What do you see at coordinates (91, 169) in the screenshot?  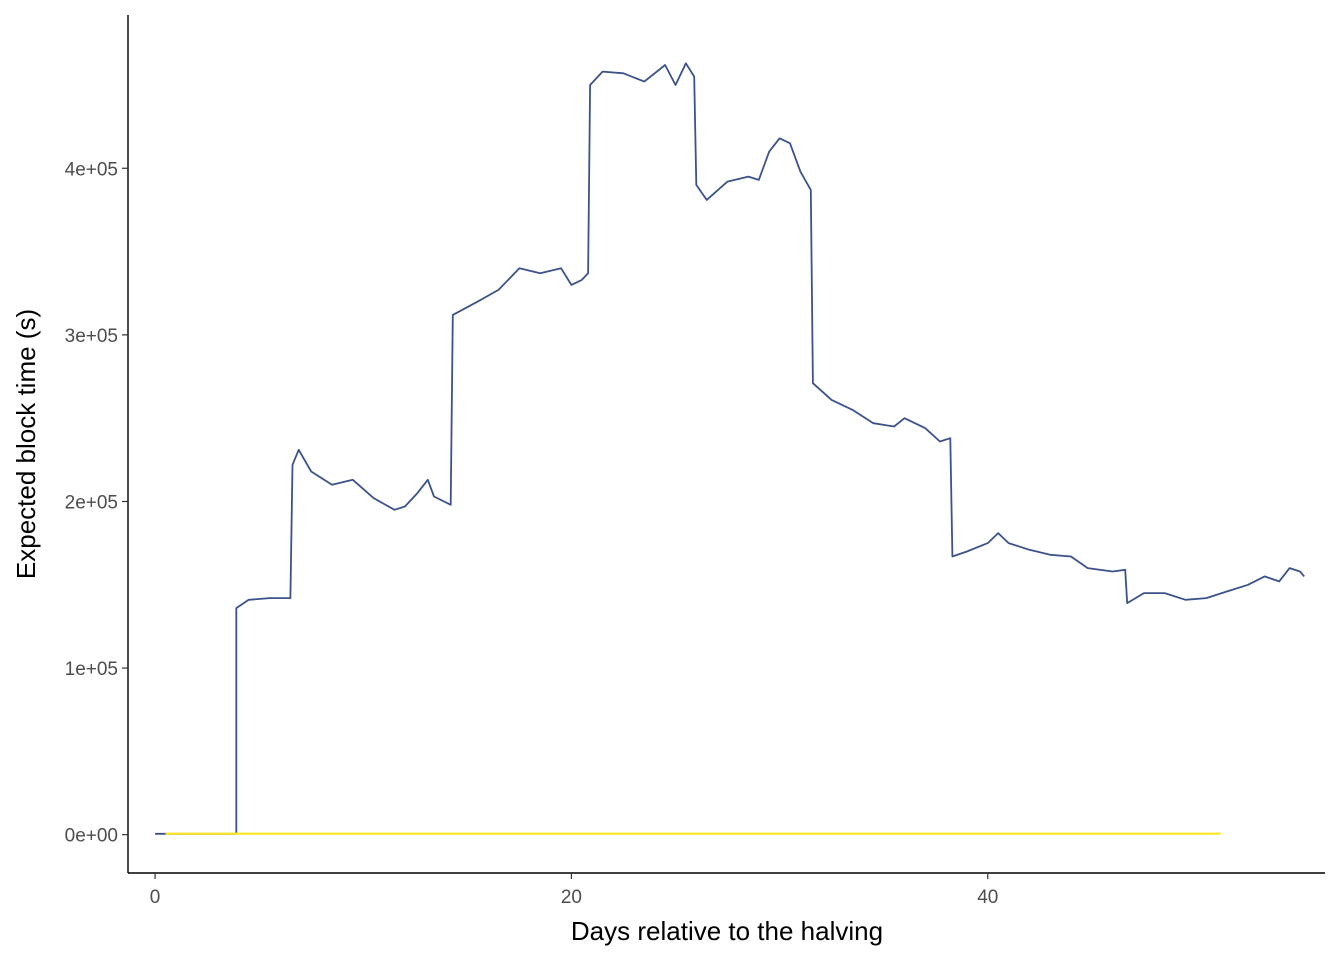 I see `y-tick-label: 4e+05` at bounding box center [91, 169].